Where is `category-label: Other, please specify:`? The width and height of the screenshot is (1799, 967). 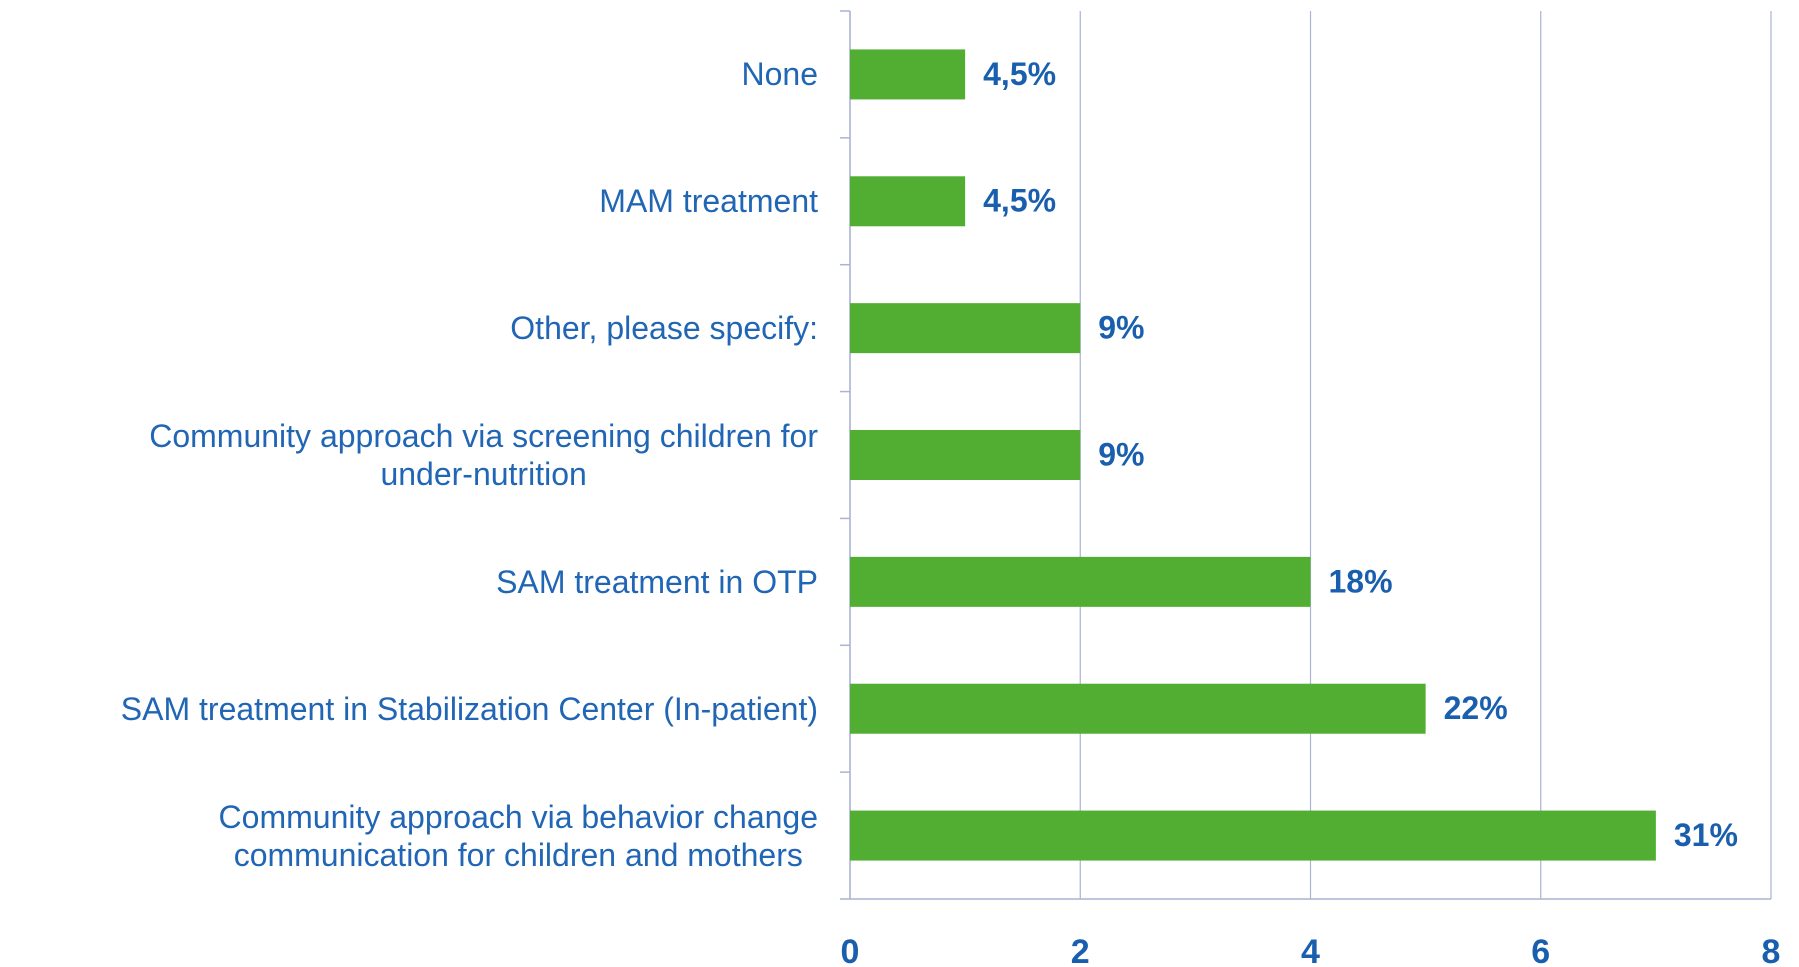
category-label: Other, please specify: is located at coordinates (664, 328).